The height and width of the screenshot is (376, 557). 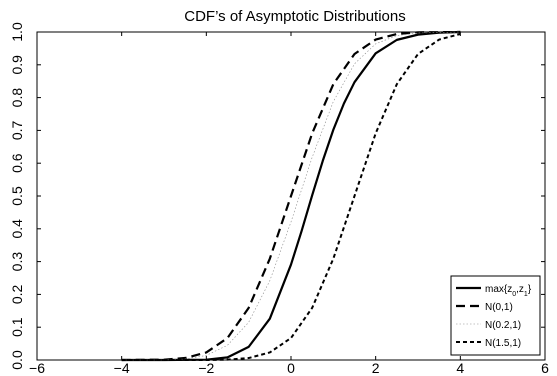 What do you see at coordinates (495, 315) in the screenshot?
I see `legend: max{z0,z1} N(0,1) N(0.2,1) N(1.5,1)` at bounding box center [495, 315].